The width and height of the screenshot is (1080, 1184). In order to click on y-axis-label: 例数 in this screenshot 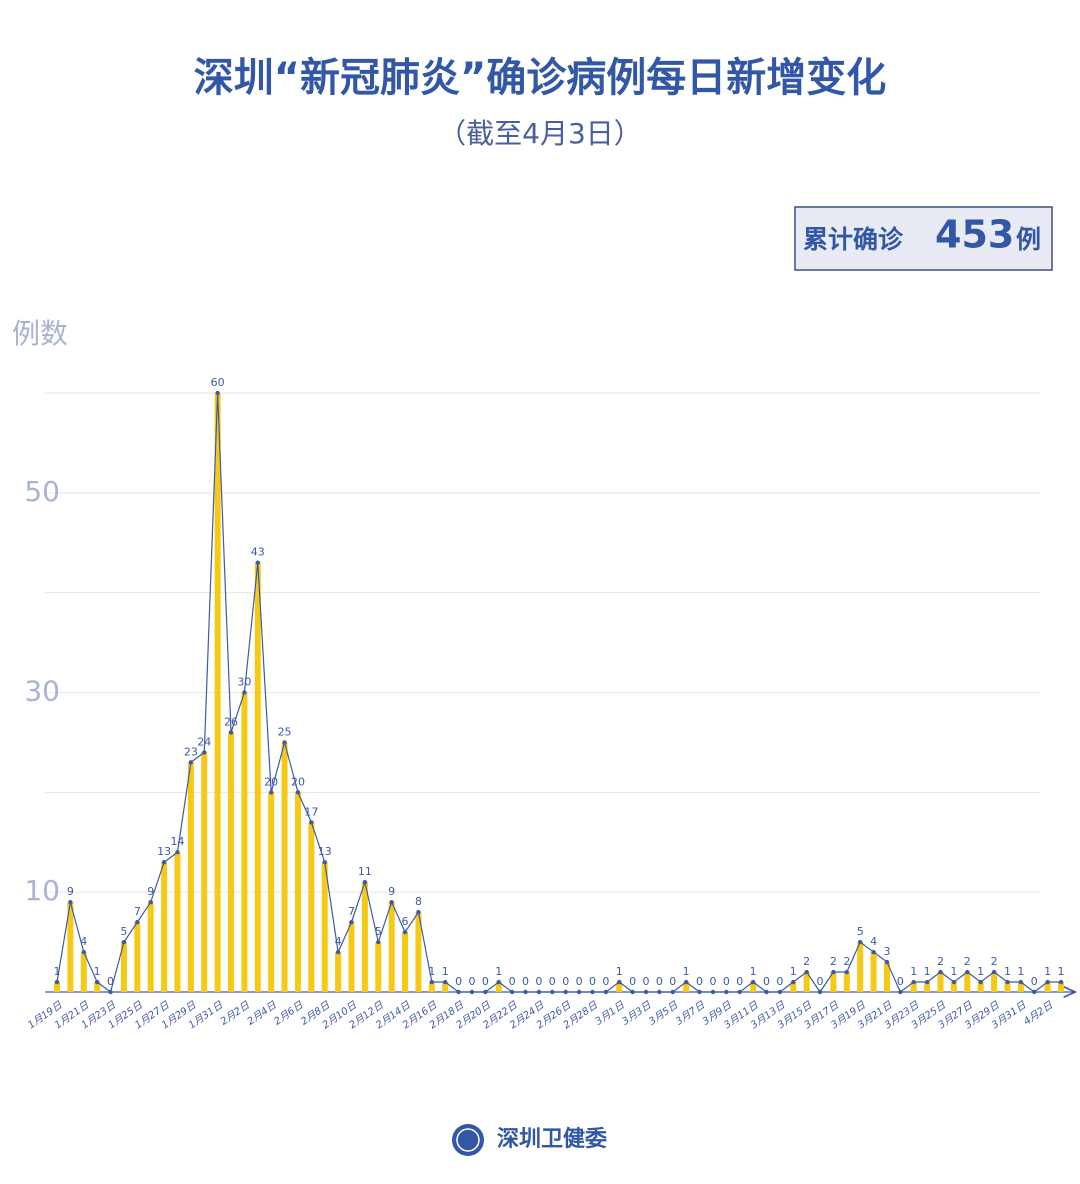, I will do `click(40, 333)`.